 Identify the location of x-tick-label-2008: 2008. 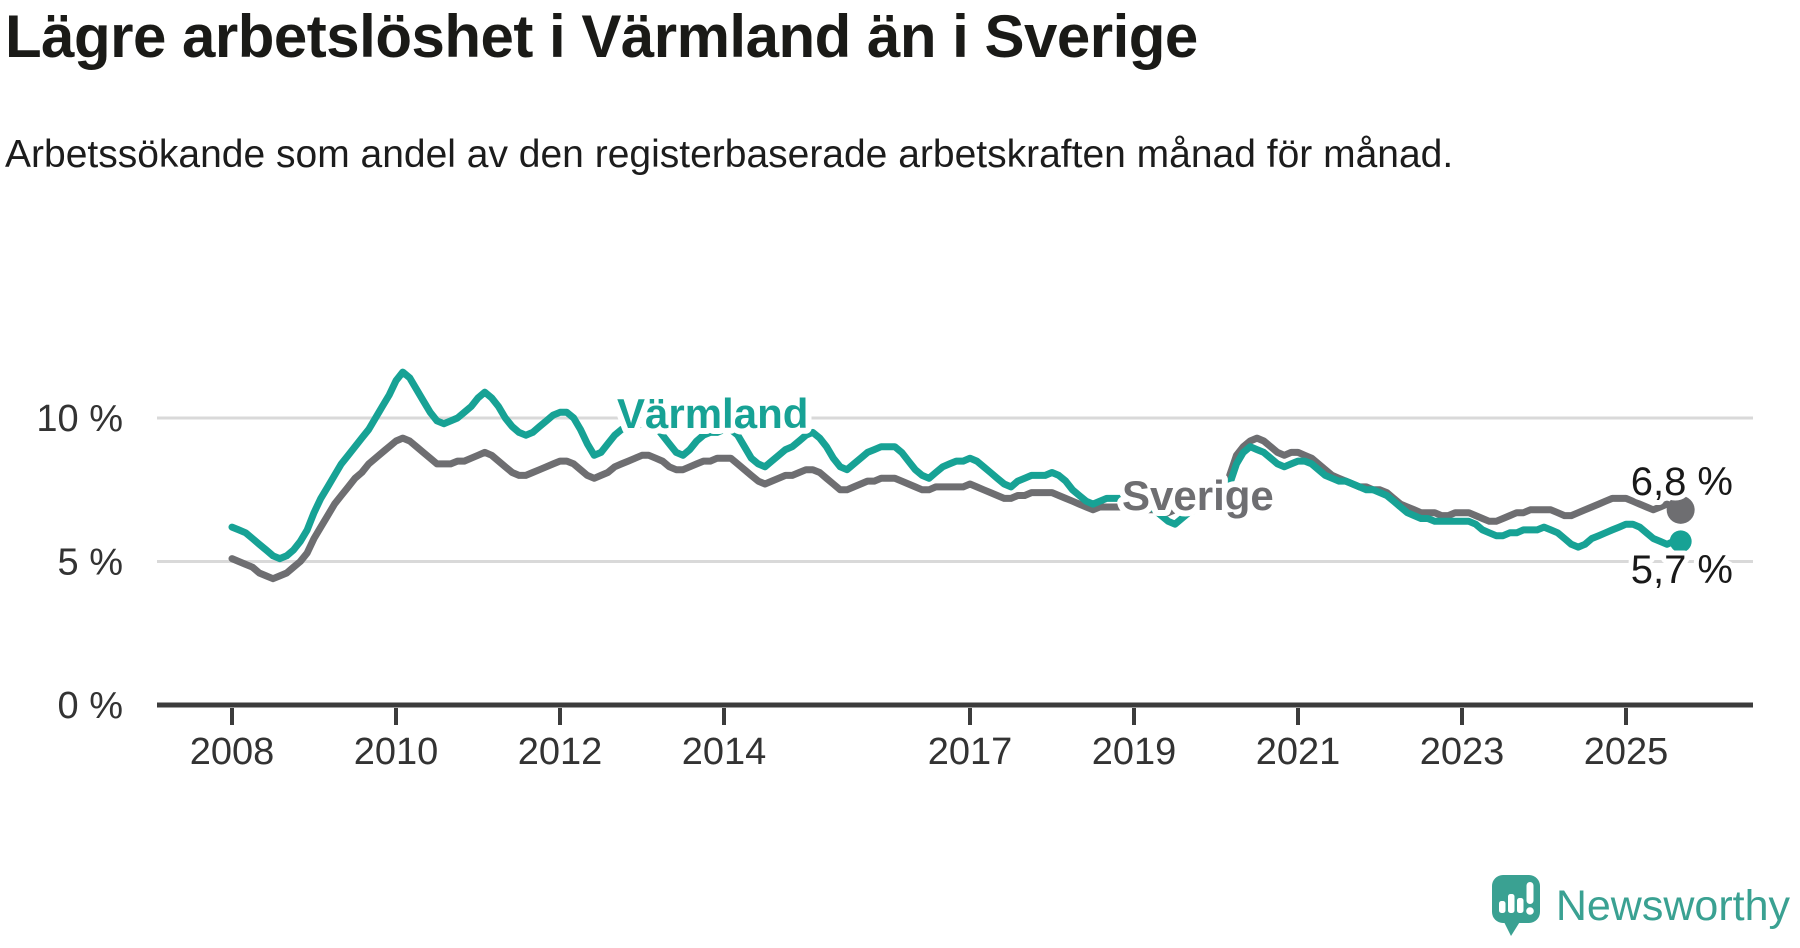
(232, 752).